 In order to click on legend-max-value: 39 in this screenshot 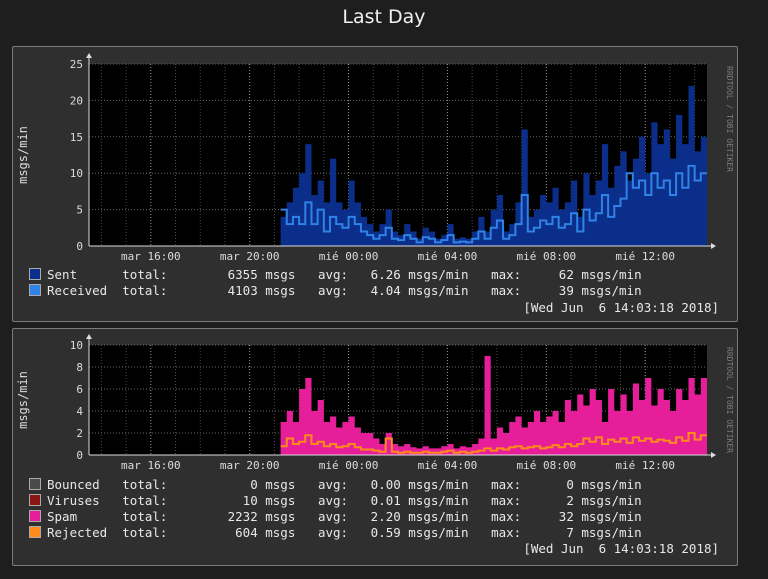, I will do `click(547, 290)`.